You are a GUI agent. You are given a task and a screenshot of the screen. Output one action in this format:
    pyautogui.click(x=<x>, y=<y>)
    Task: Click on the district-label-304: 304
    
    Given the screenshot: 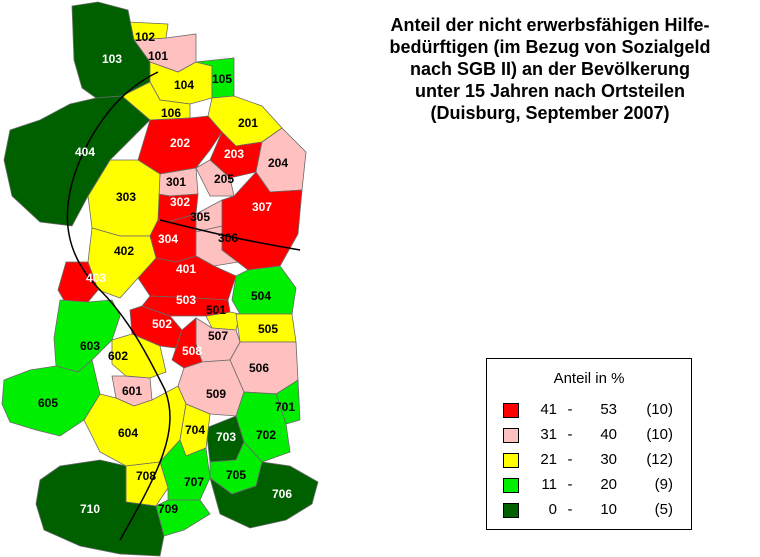 What is the action you would take?
    pyautogui.click(x=168, y=239)
    